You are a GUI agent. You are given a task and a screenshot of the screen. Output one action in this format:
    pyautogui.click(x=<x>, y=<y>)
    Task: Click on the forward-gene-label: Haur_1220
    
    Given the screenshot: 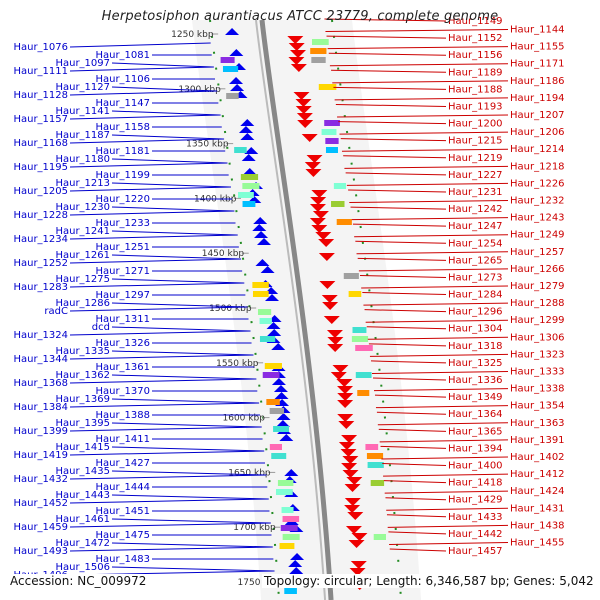 What is the action you would take?
    pyautogui.click(x=122, y=199)
    